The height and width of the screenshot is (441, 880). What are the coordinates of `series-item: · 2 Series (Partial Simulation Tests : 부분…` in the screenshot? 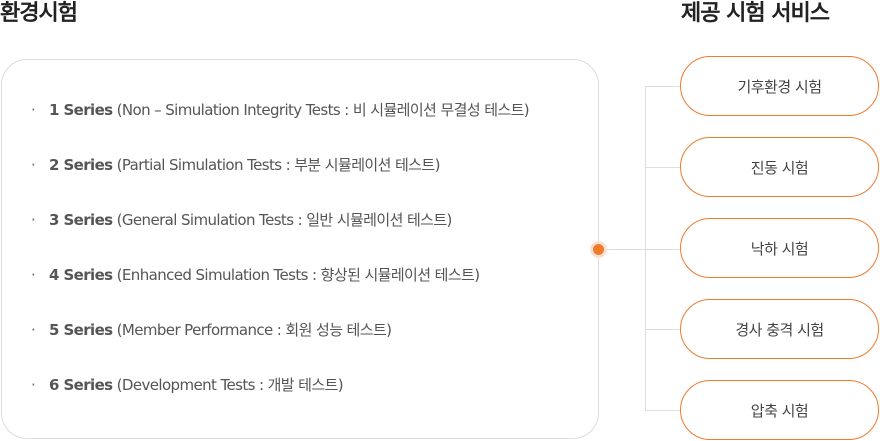 It's located at (235, 165).